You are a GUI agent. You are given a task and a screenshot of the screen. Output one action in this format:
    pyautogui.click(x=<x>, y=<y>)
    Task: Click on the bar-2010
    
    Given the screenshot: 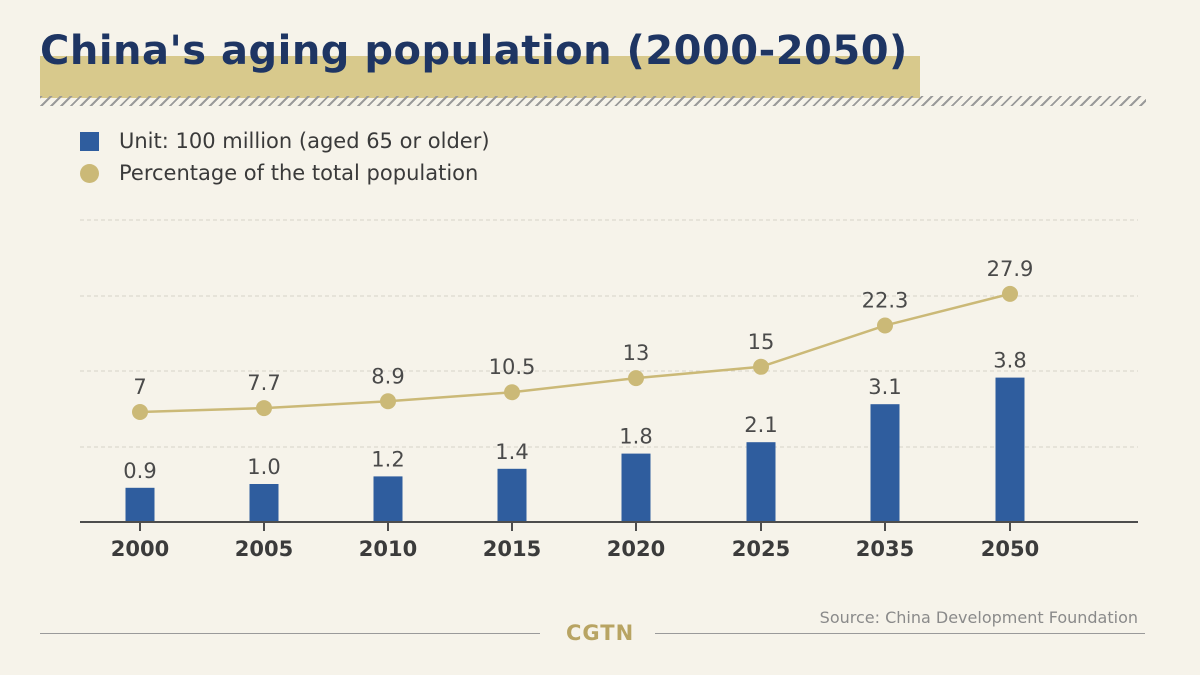 What is the action you would take?
    pyautogui.click(x=388, y=499)
    